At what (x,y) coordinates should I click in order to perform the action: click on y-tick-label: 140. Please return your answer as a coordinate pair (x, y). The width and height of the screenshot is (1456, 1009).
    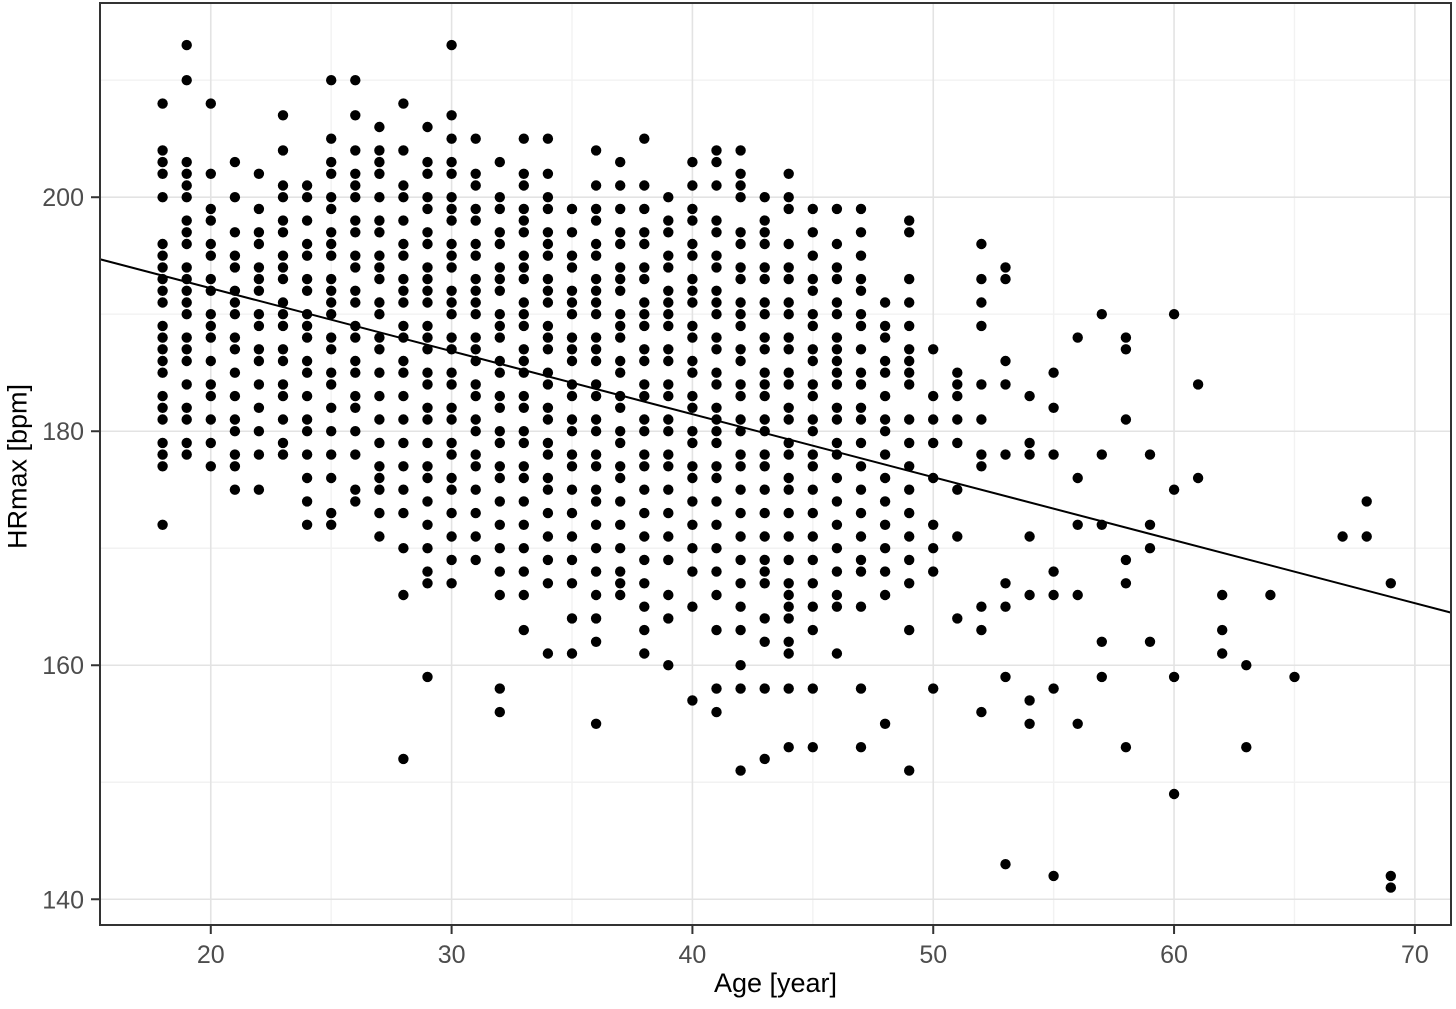
    Looking at the image, I should click on (63, 900).